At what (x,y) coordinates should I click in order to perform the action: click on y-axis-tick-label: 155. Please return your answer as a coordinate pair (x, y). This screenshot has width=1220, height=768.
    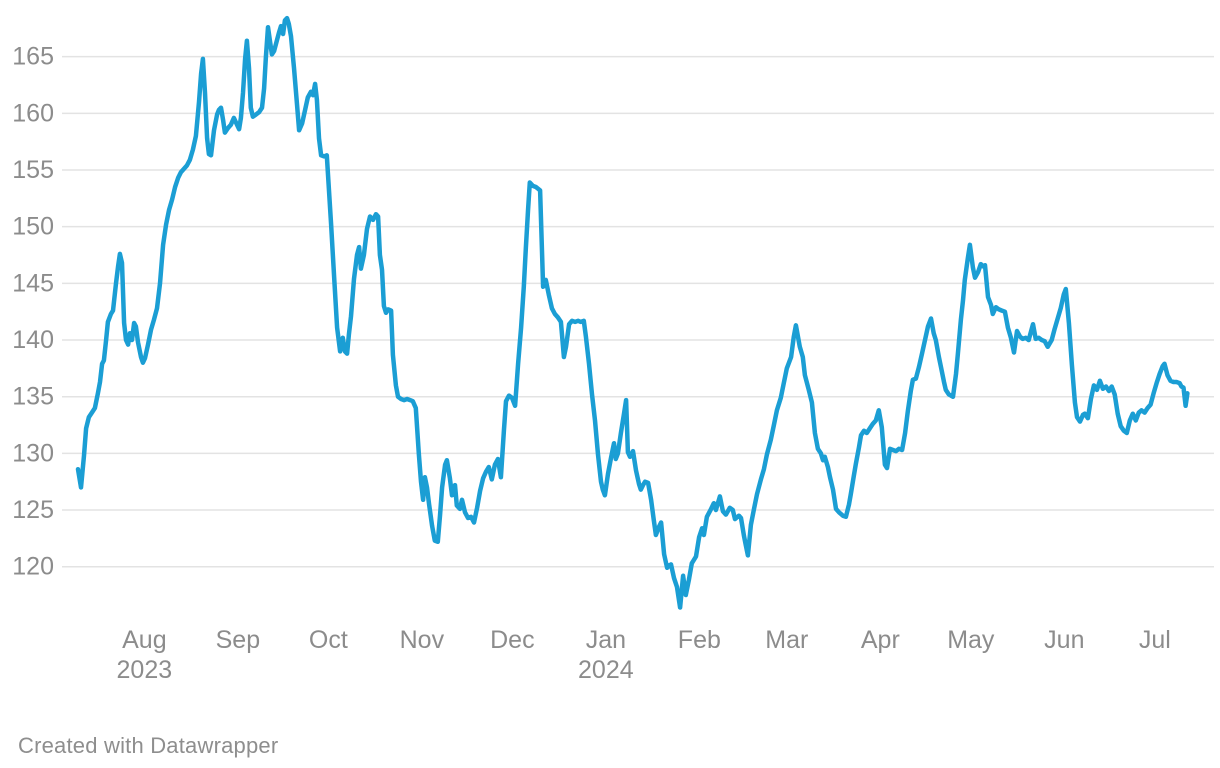
    Looking at the image, I should click on (33, 170).